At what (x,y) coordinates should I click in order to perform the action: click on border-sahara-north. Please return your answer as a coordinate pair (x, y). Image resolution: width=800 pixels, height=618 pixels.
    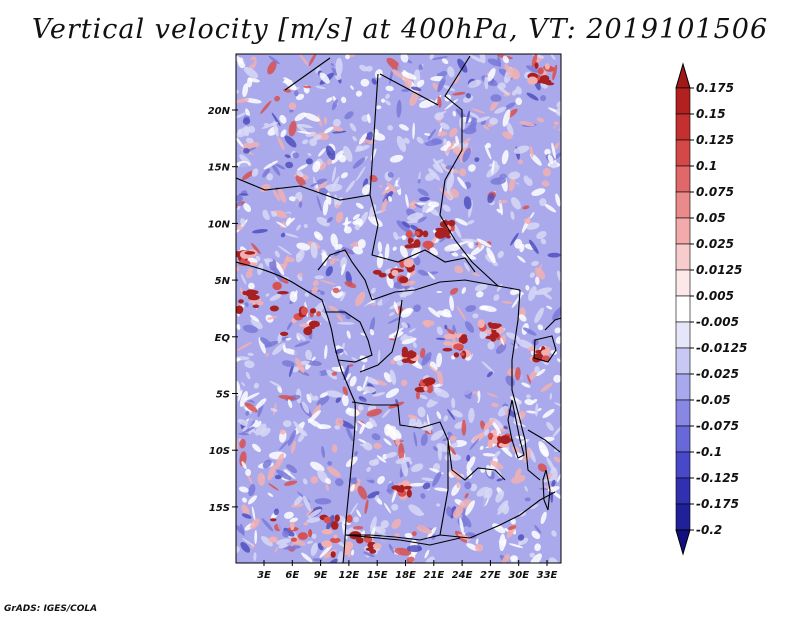
    Looking at the image, I should click on (377, 102).